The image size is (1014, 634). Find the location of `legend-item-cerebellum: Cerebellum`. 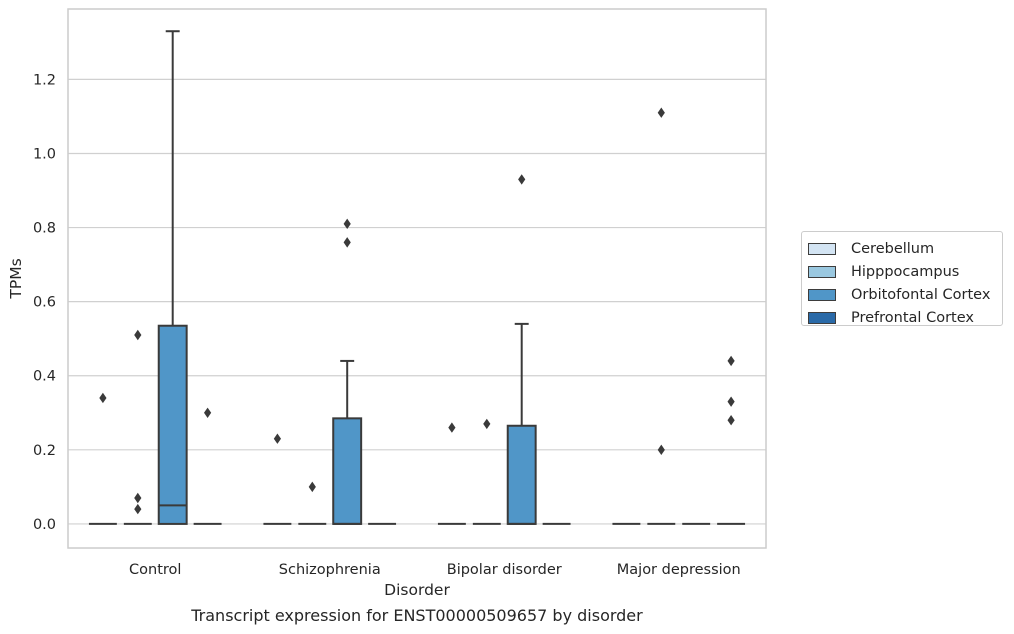

legend-item-cerebellum: Cerebellum is located at coordinates (905, 248).